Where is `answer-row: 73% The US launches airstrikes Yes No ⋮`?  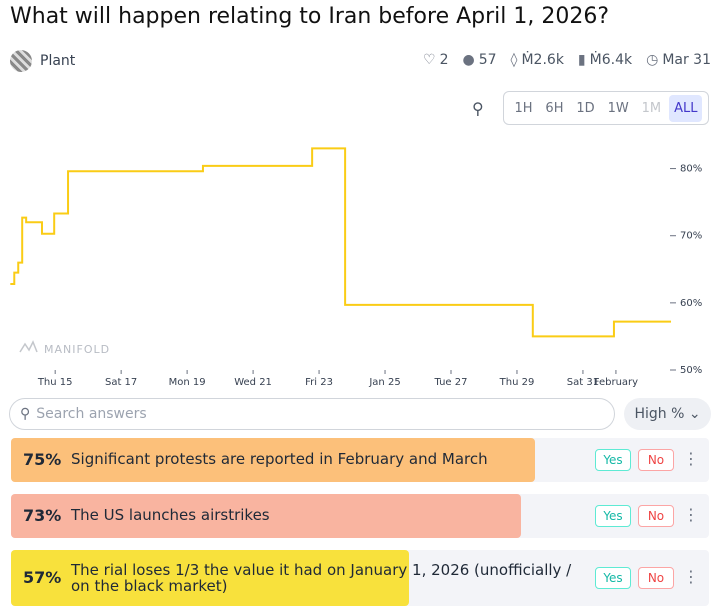
answer-row: 73% The US launches airstrikes Yes No ⋮ is located at coordinates (360, 516).